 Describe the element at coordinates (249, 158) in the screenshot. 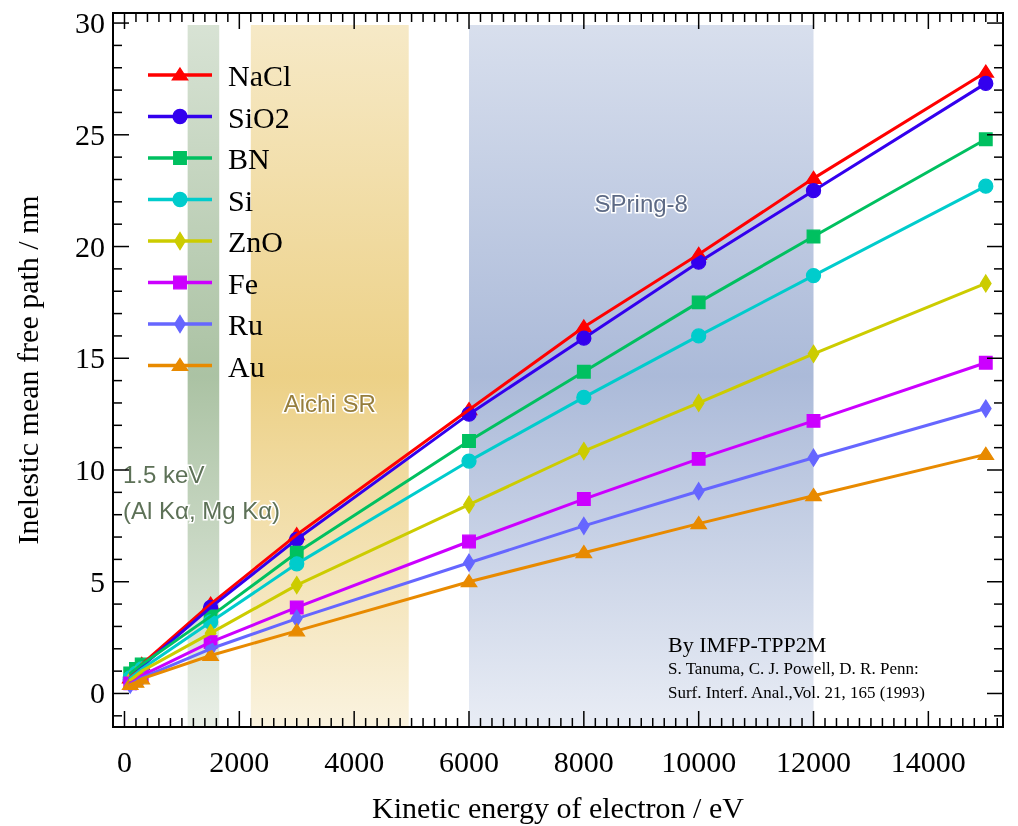

I see `legend-label: BN` at that location.